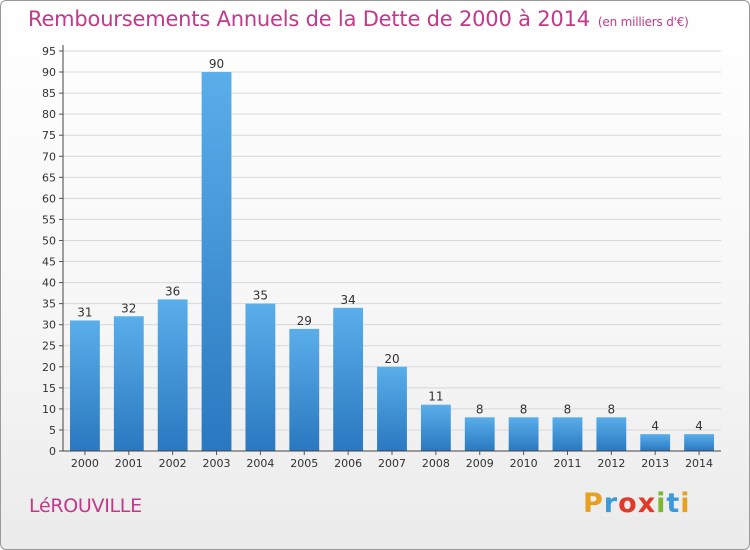  I want to click on y-tick-label: 20, so click(49, 367).